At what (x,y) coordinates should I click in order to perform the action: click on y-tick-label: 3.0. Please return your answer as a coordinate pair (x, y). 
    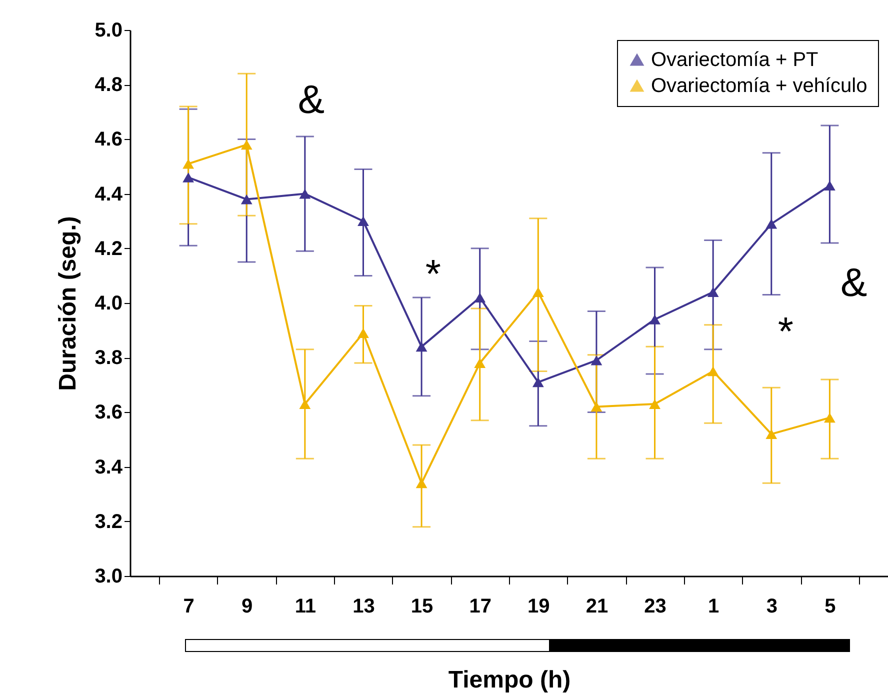
    Looking at the image, I should click on (108, 577).